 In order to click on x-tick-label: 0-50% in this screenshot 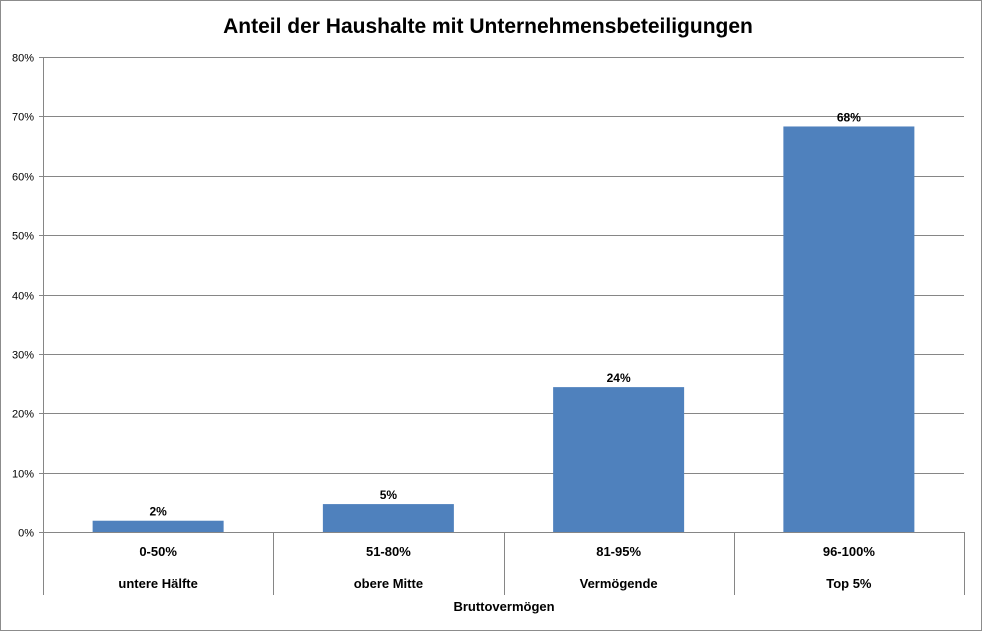, I will do `click(158, 551)`.